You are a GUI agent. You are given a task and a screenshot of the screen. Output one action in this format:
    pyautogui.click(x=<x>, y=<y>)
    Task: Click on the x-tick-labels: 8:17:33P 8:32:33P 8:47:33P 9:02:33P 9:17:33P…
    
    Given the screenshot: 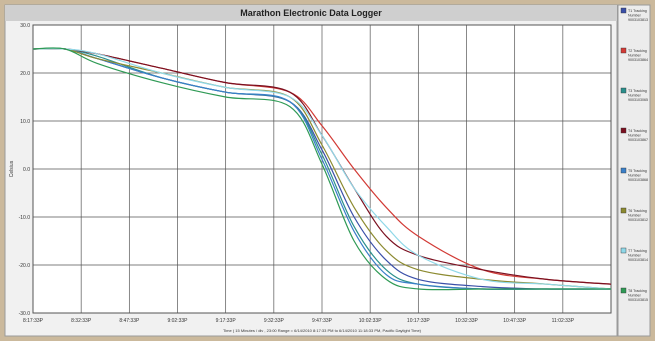 What is the action you would take?
    pyautogui.click(x=299, y=321)
    